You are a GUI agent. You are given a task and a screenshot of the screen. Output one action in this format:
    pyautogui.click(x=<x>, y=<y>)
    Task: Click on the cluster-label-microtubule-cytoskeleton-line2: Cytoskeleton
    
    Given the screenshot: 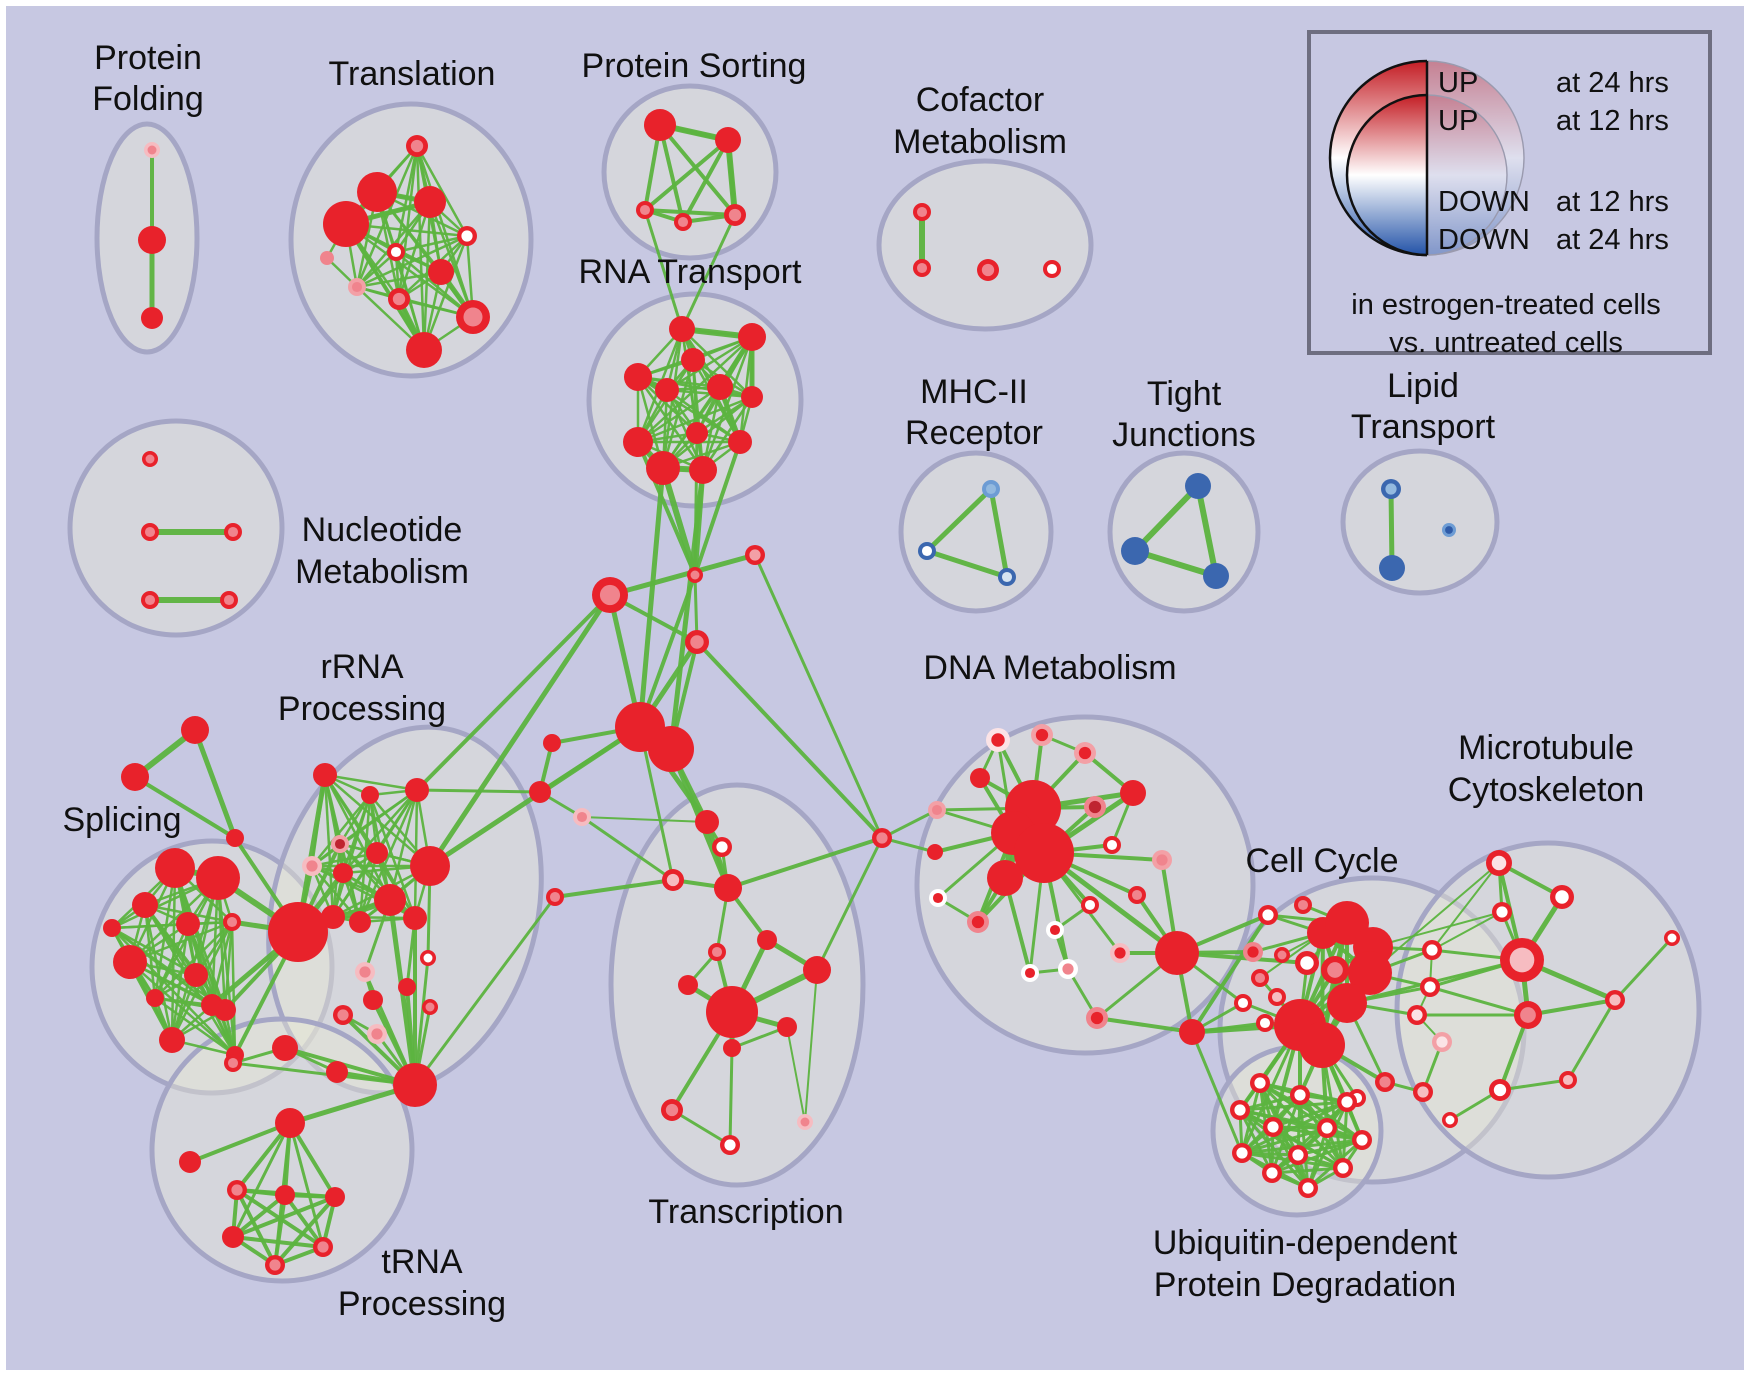 What is the action you would take?
    pyautogui.click(x=1546, y=790)
    